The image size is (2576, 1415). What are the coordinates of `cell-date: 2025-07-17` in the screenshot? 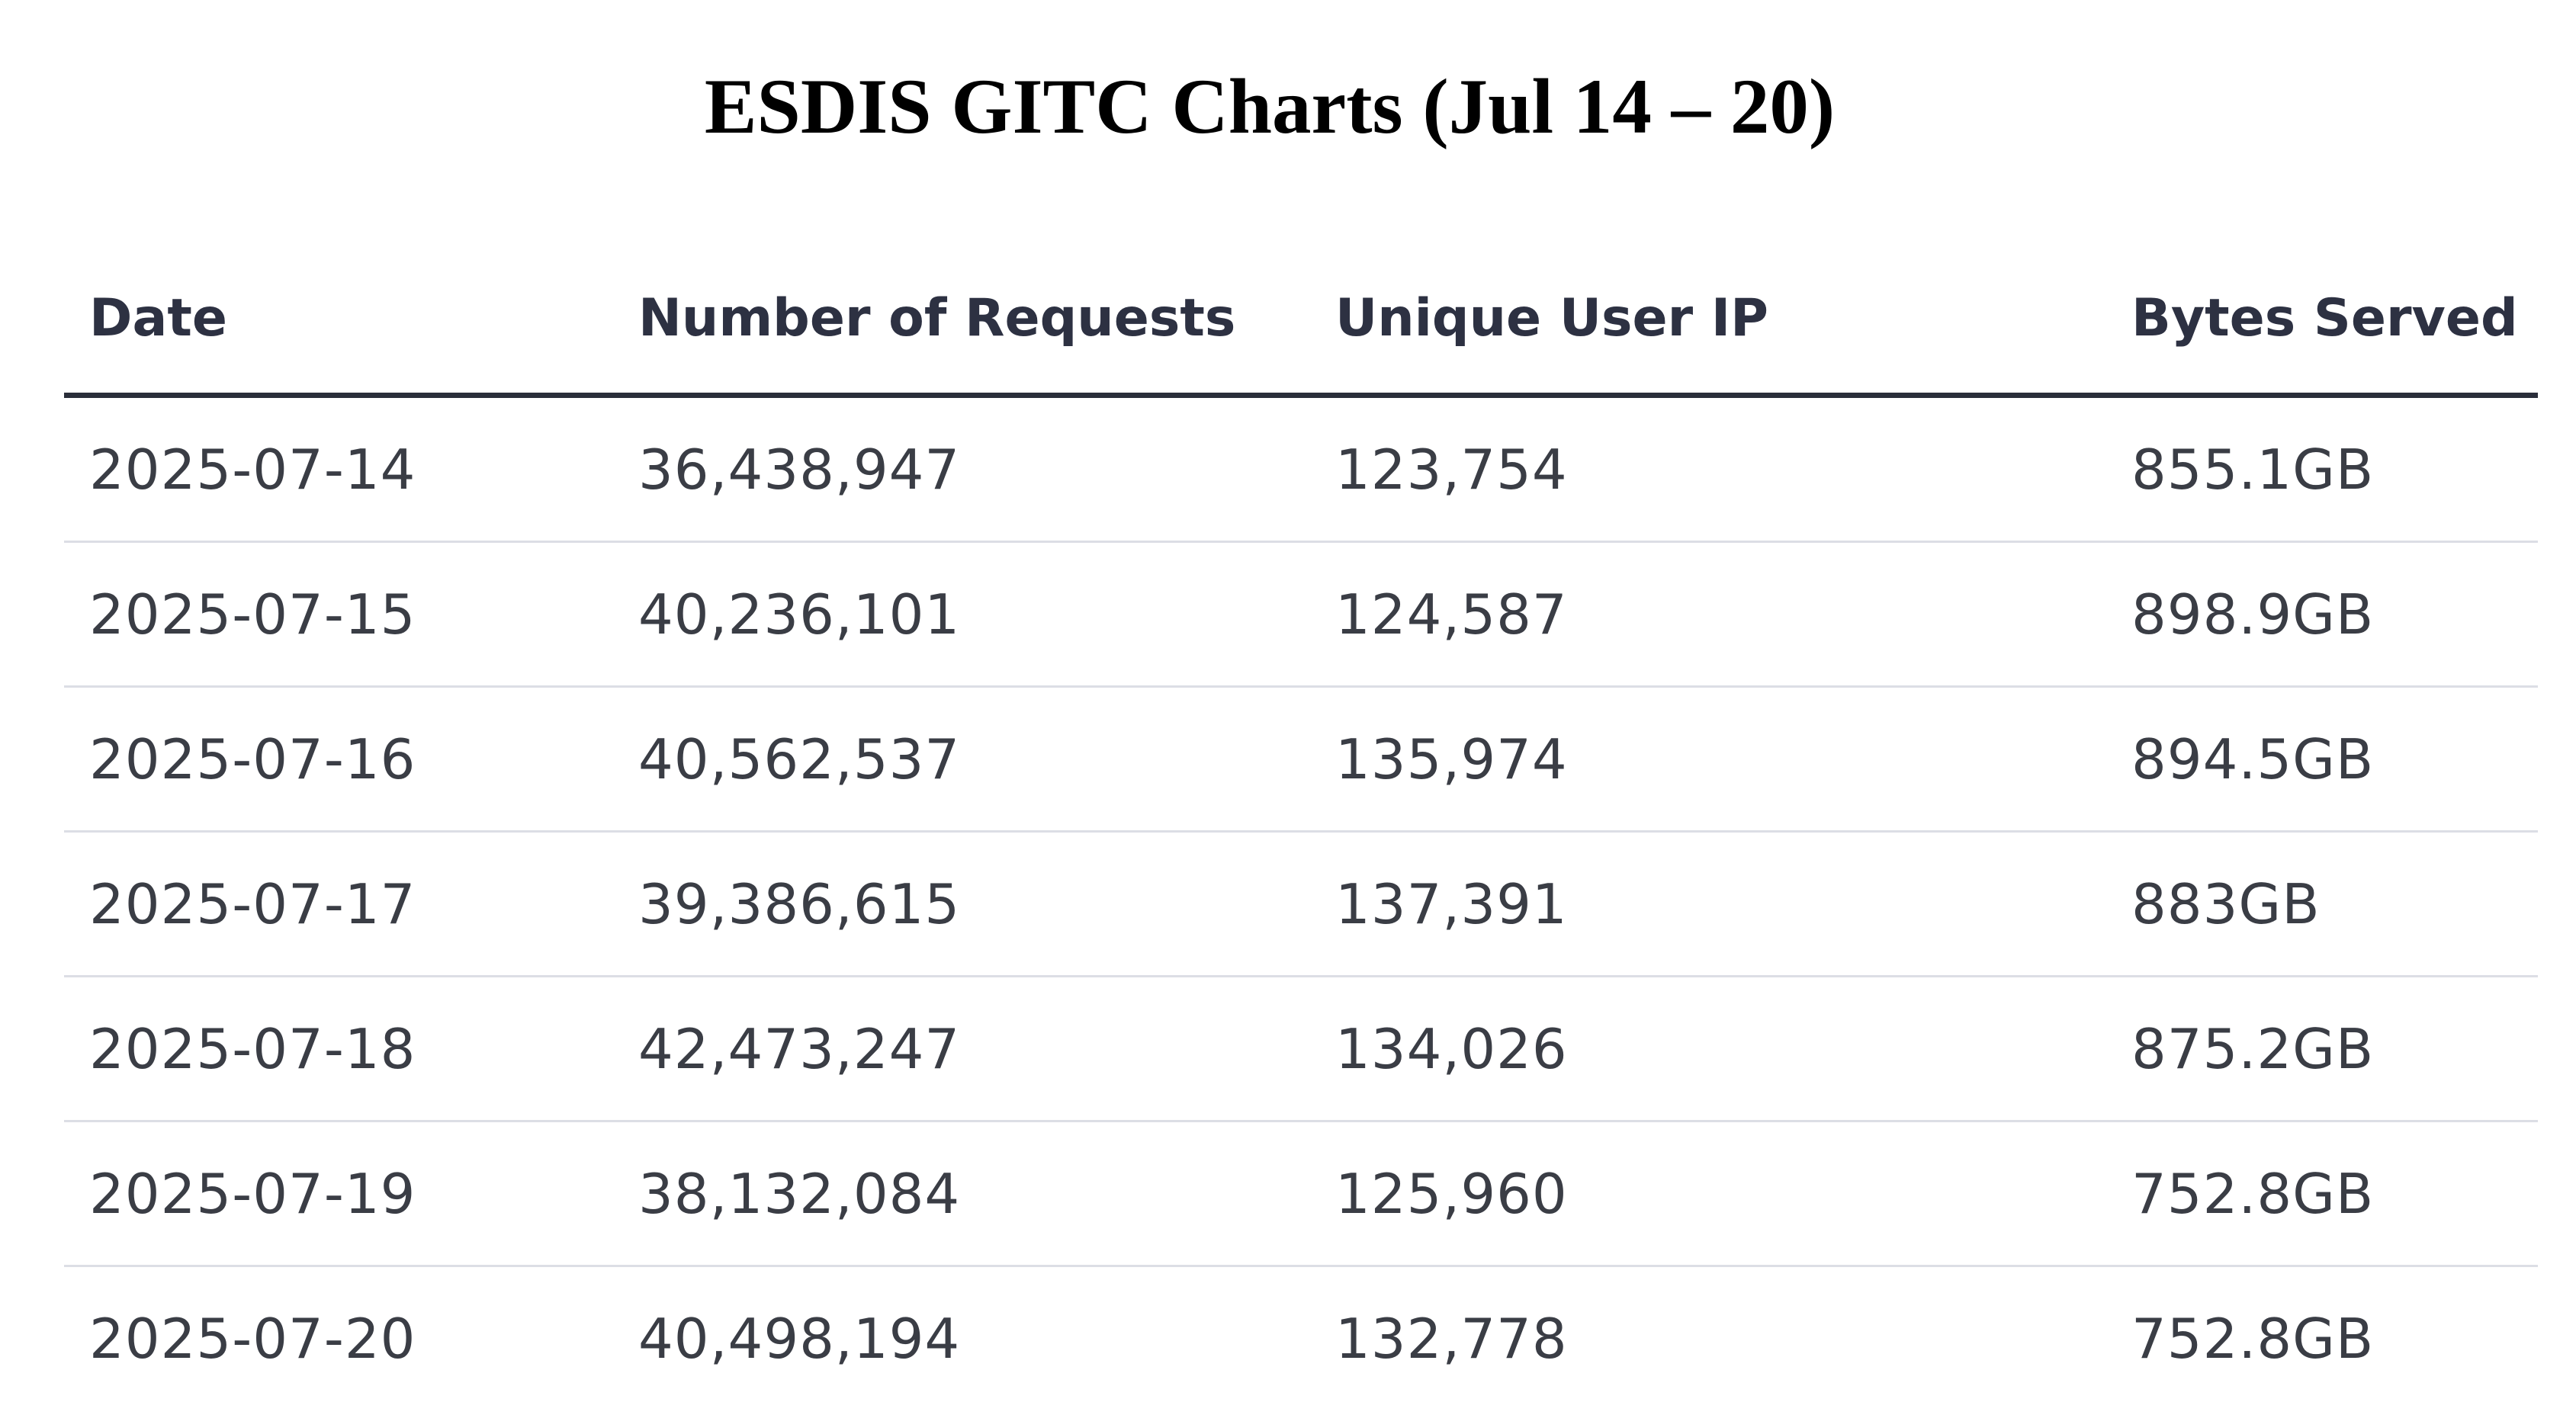 It's located at (338, 904).